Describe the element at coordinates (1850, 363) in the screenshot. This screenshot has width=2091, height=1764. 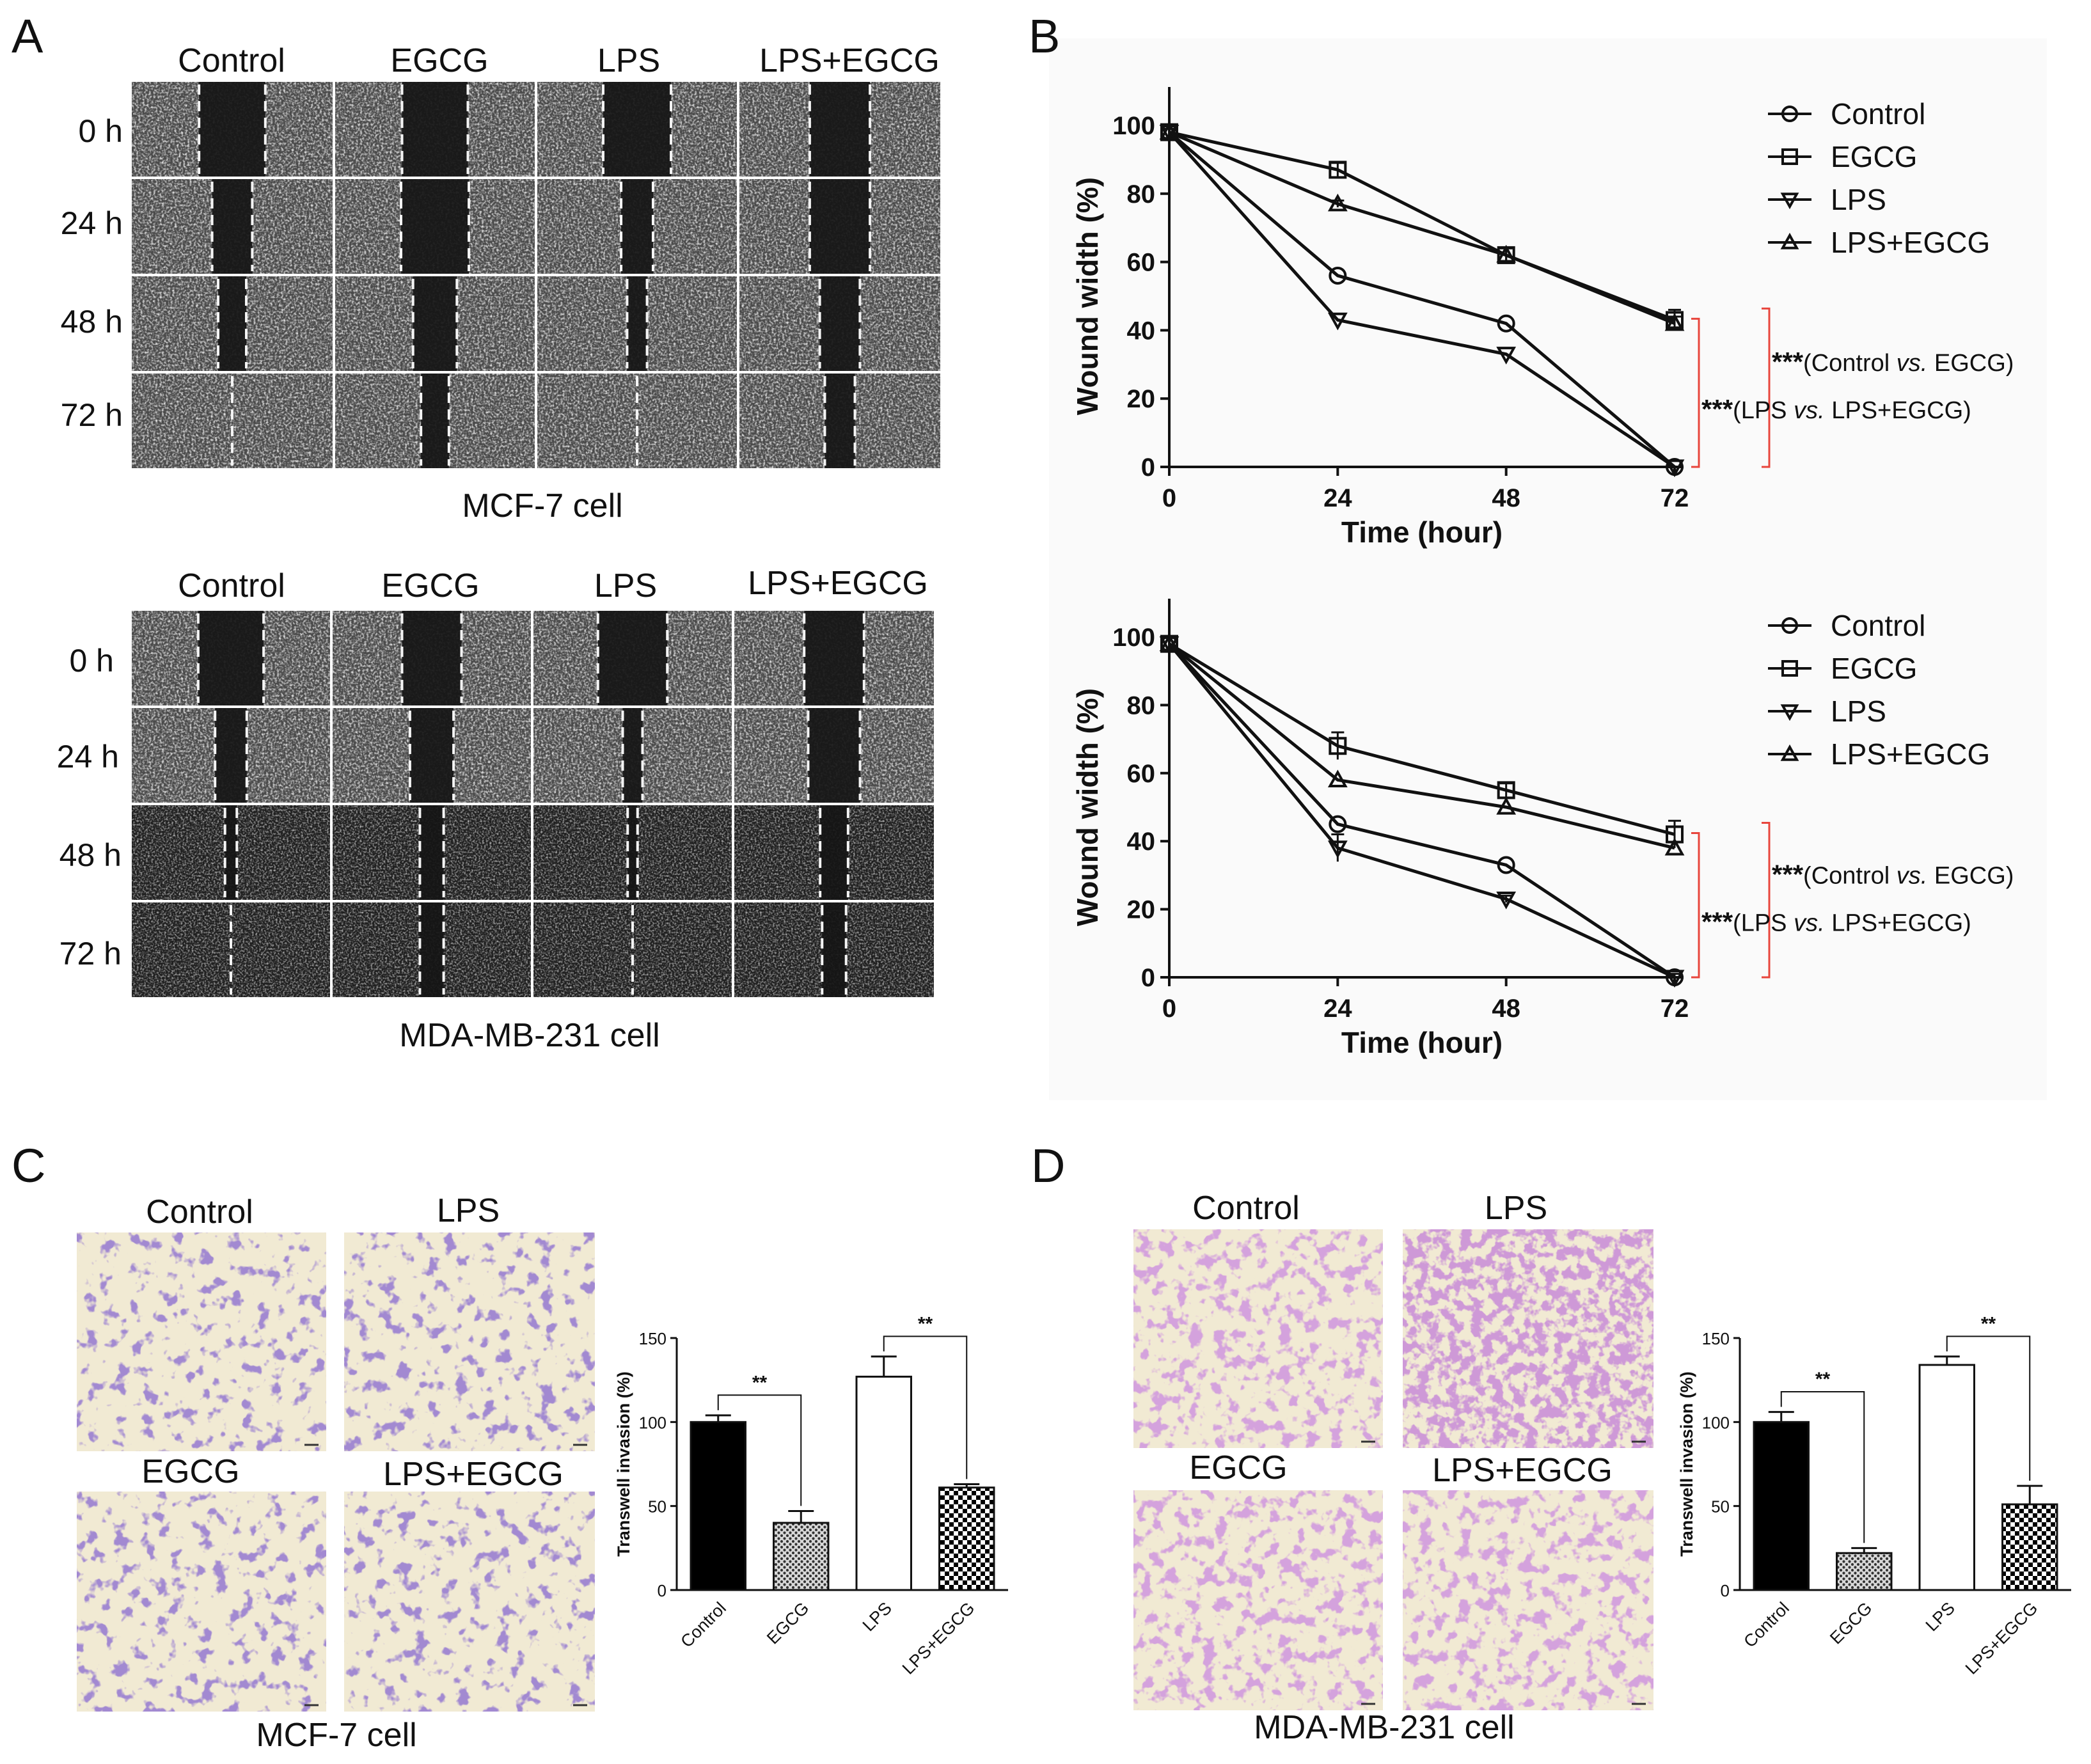
I see `significance-text: (Control` at that location.